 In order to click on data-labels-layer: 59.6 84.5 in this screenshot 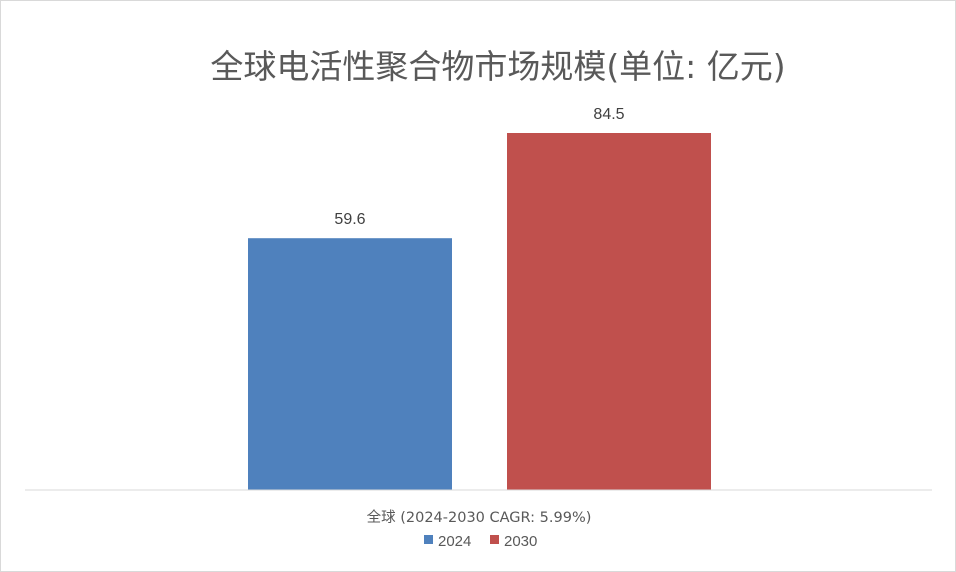, I will do `click(479, 167)`.